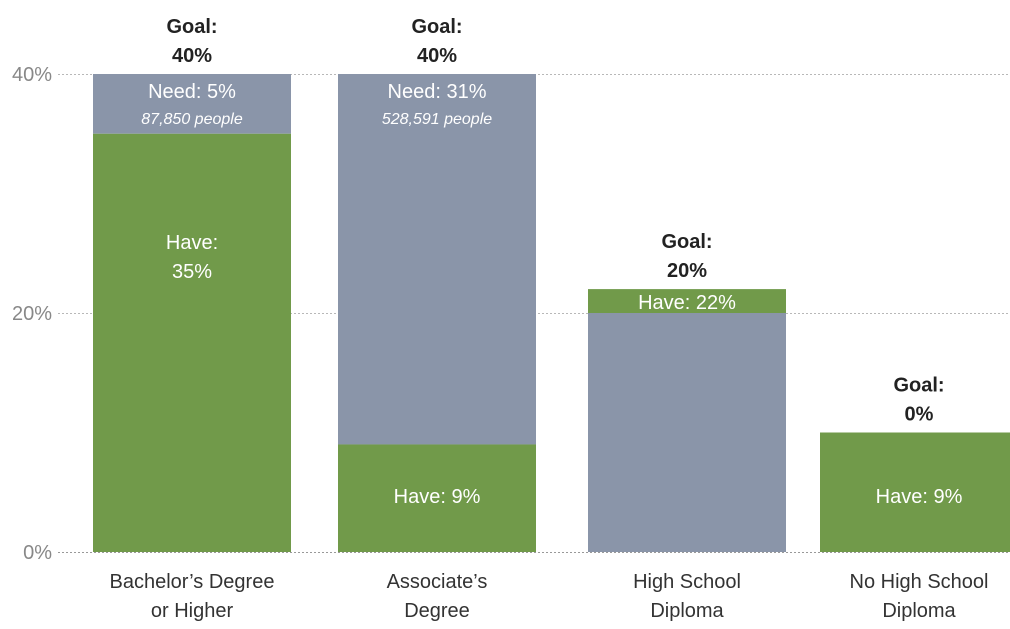 The width and height of the screenshot is (1010, 629). Describe the element at coordinates (192, 92) in the screenshot. I see `need-label: Need: 5%` at that location.